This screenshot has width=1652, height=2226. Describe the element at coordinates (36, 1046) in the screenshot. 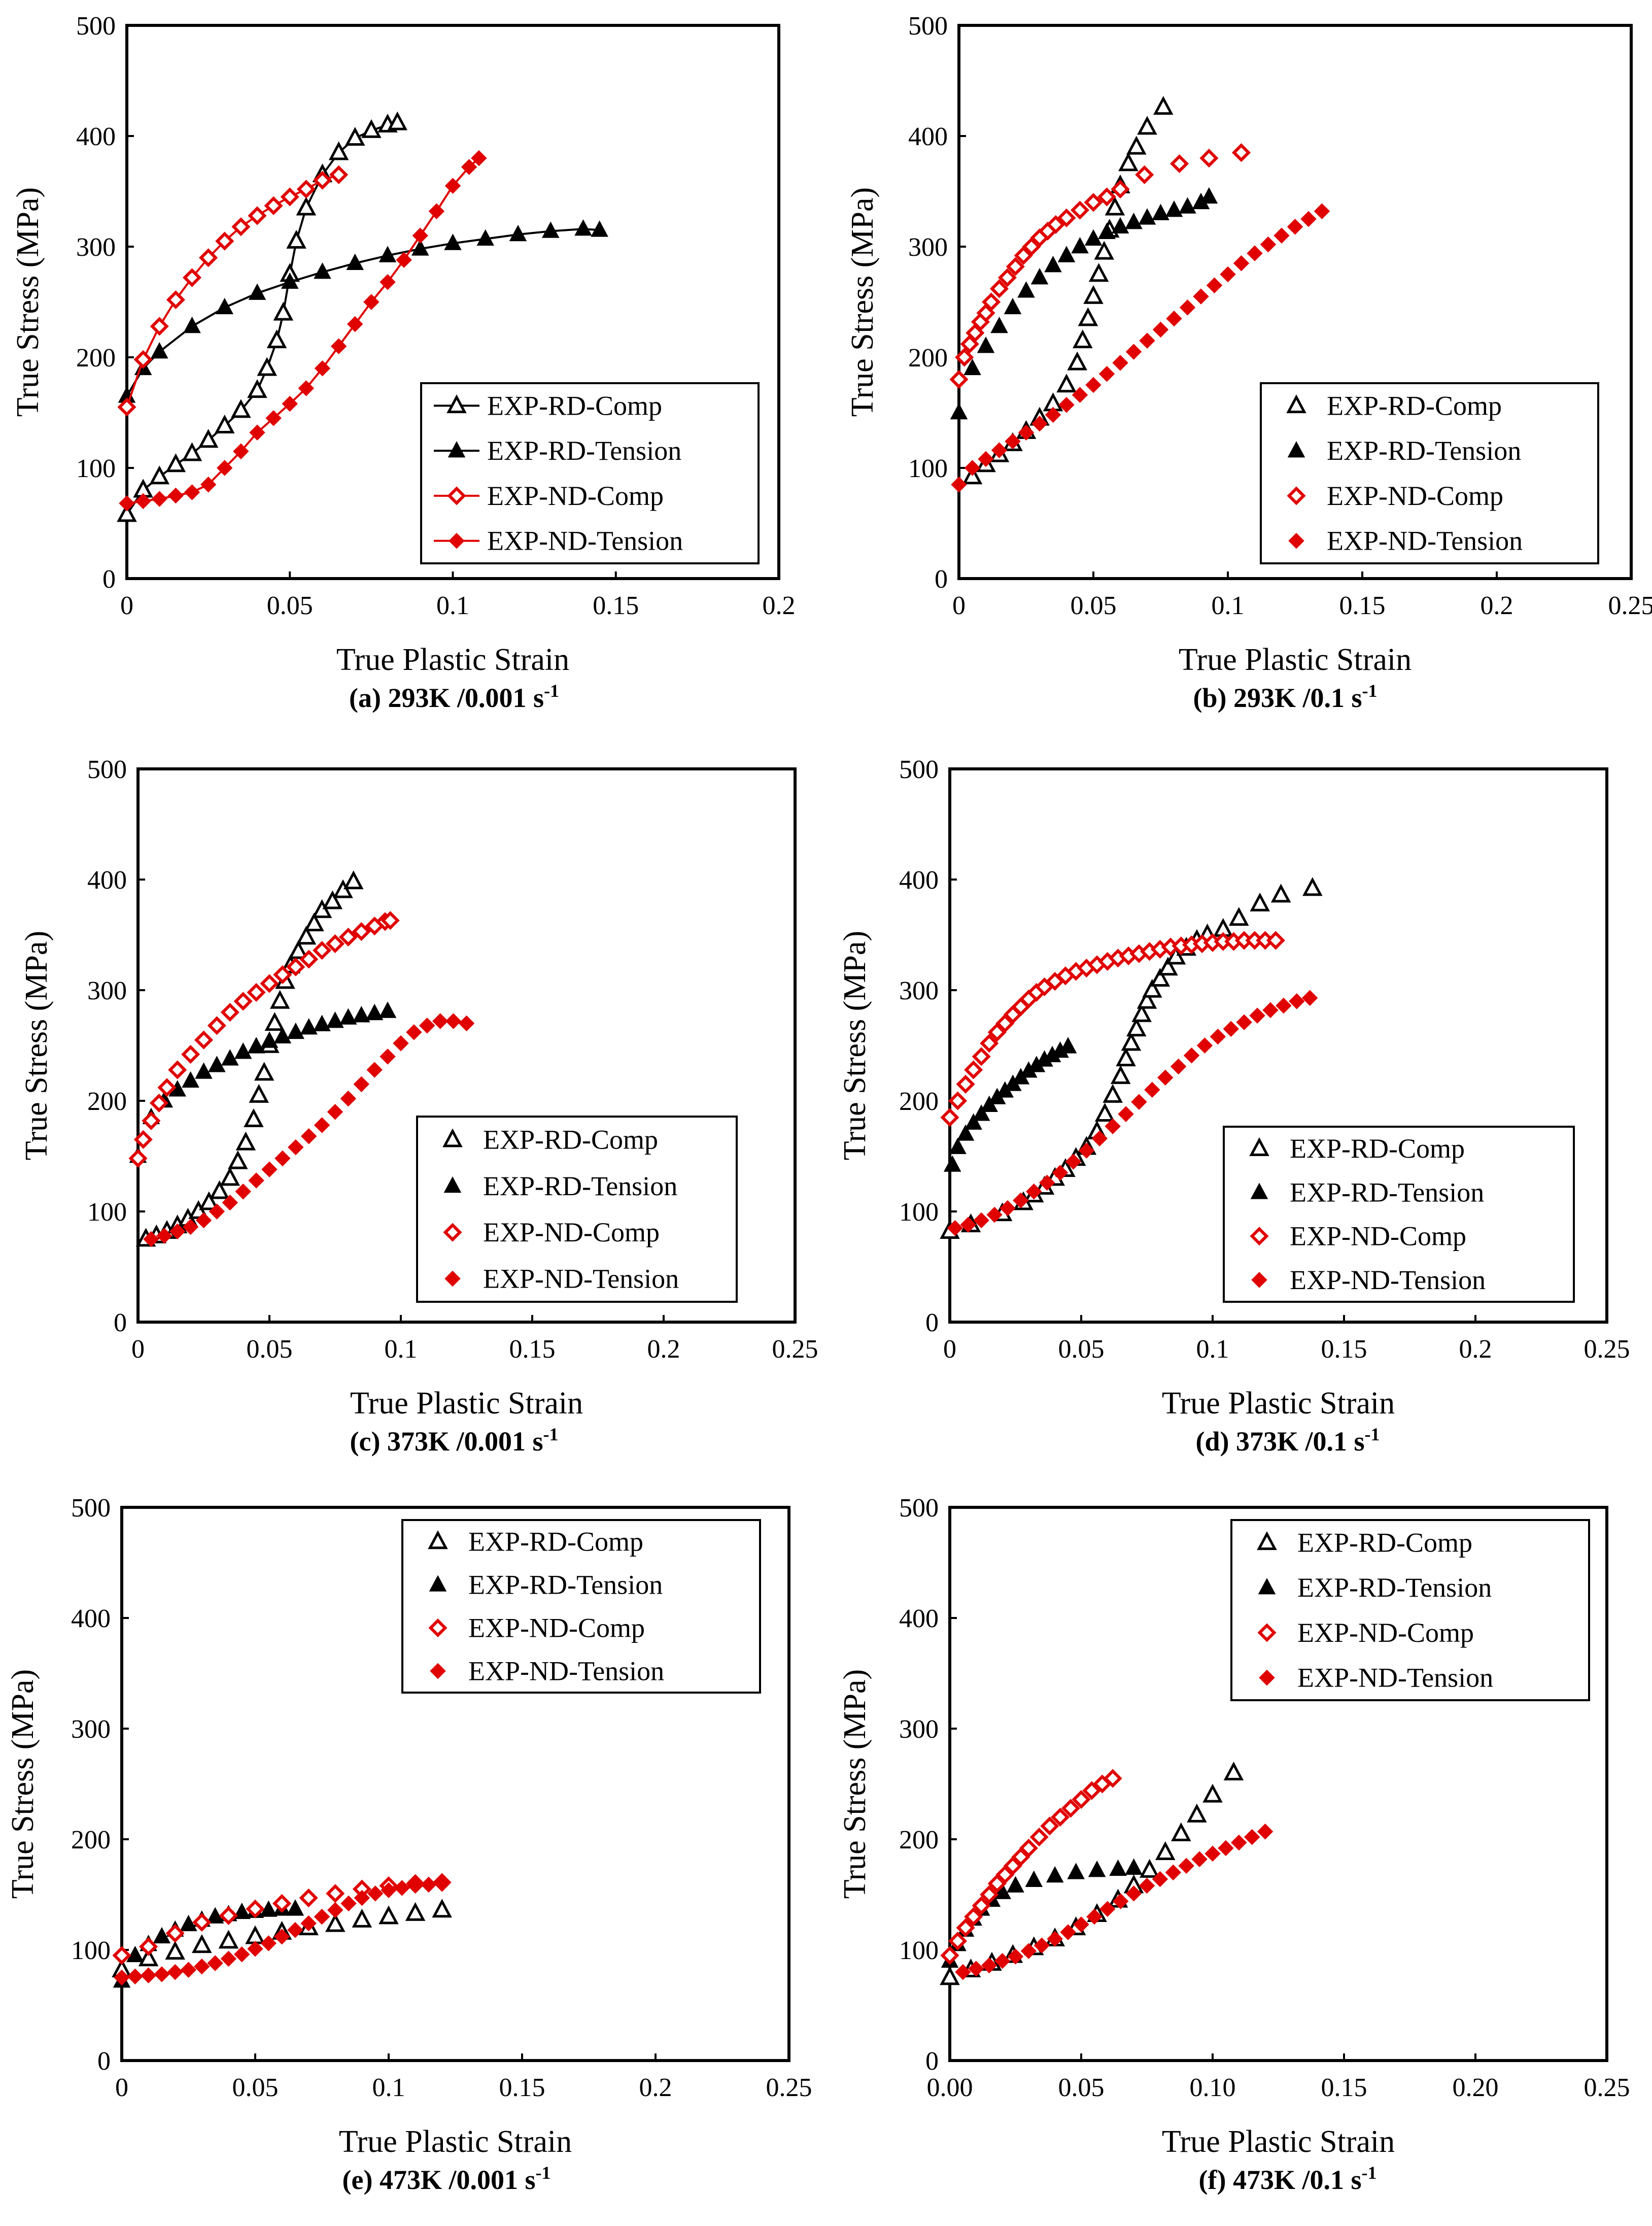

I see `panel-c-y-axis-label: True Stress (MPa)` at that location.